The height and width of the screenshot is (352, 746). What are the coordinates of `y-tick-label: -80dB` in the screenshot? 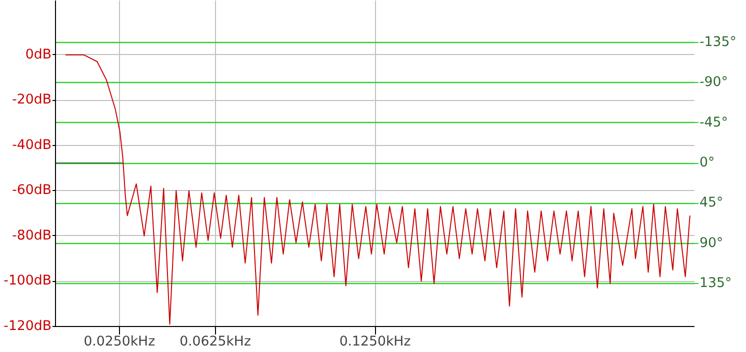 It's located at (32, 236).